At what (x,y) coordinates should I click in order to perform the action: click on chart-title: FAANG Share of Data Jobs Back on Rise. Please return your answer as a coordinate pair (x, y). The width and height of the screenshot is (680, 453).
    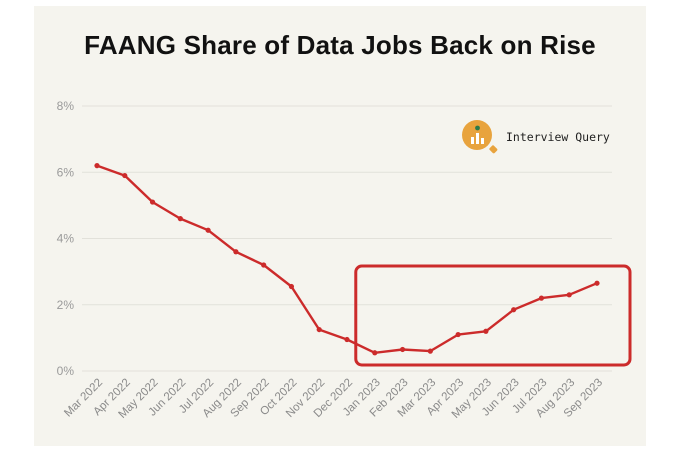
    Looking at the image, I should click on (340, 45).